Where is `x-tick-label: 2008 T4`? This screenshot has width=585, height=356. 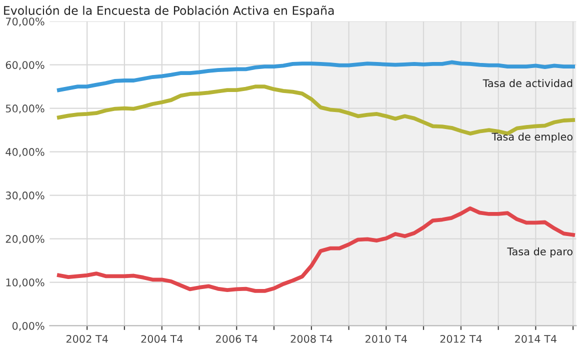 x-tick-label: 2008 T4 is located at coordinates (311, 338).